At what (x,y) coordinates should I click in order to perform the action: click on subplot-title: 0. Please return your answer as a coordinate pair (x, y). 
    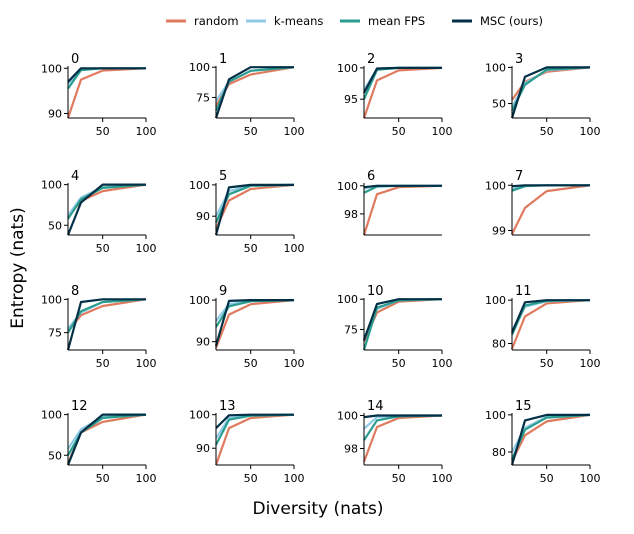
    Looking at the image, I should click on (75, 59).